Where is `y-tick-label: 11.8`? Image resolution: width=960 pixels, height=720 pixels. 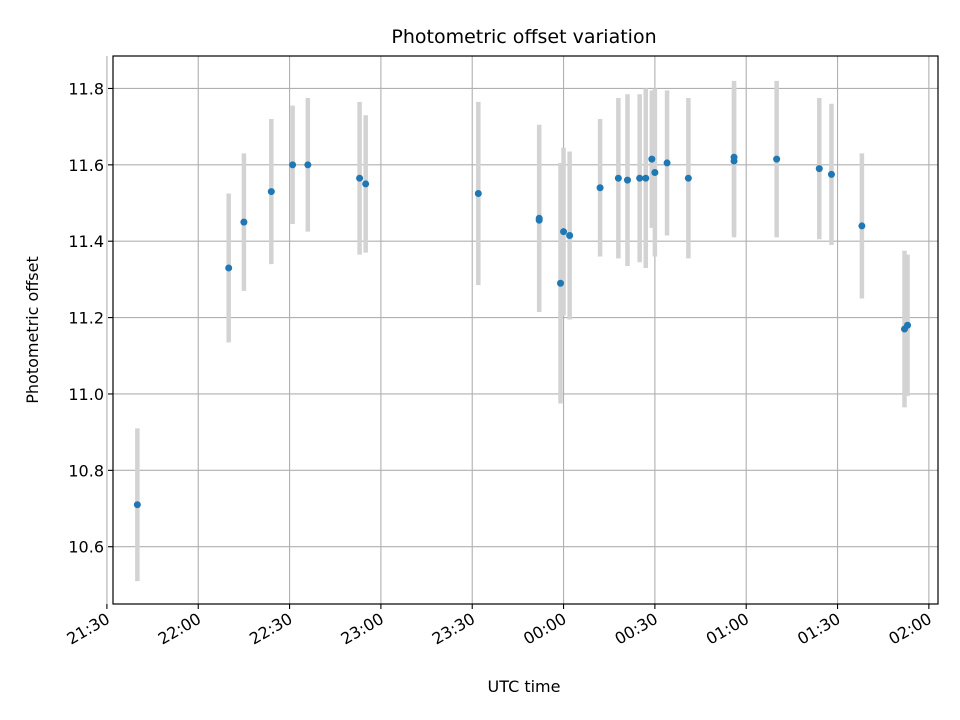
y-tick-label: 11.8 is located at coordinates (86, 88).